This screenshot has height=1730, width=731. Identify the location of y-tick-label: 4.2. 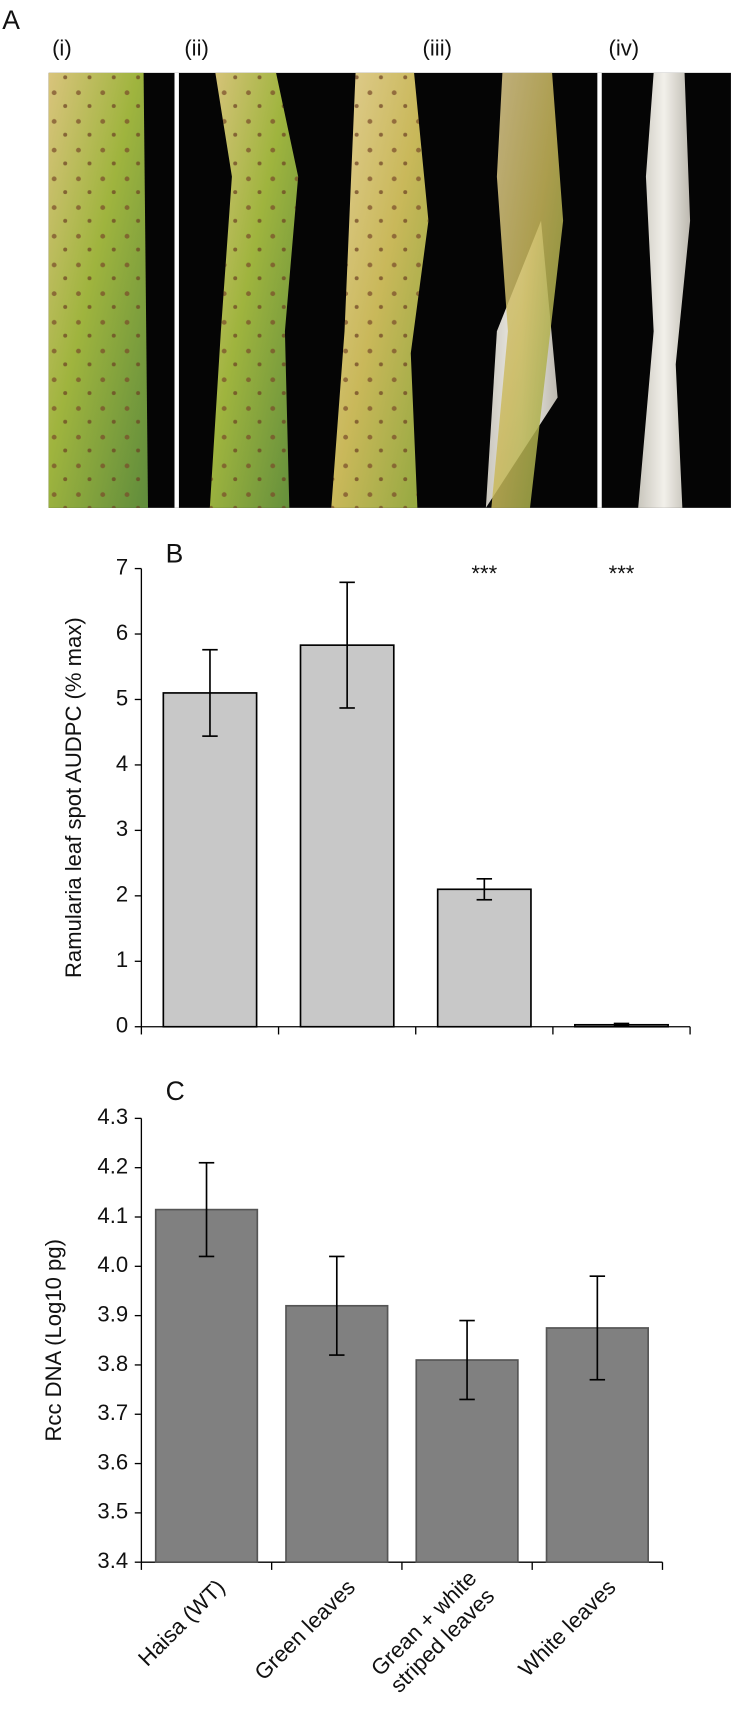
(112, 1166).